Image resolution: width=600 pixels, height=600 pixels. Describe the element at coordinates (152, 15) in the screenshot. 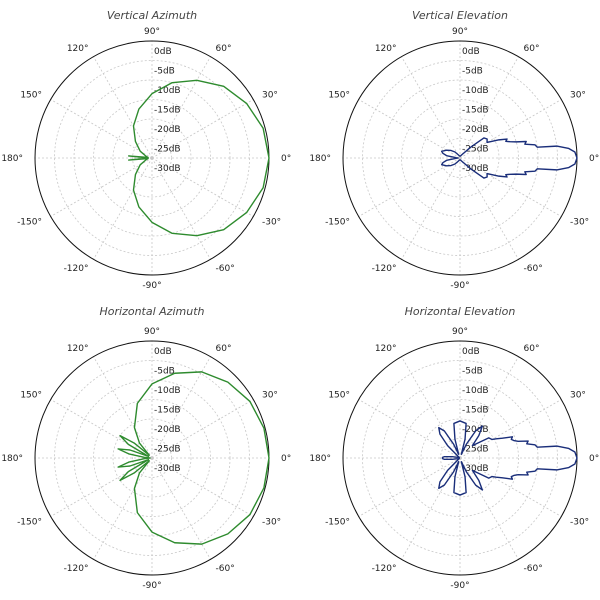

I see `chart-title: Vertical Azimuth` at that location.